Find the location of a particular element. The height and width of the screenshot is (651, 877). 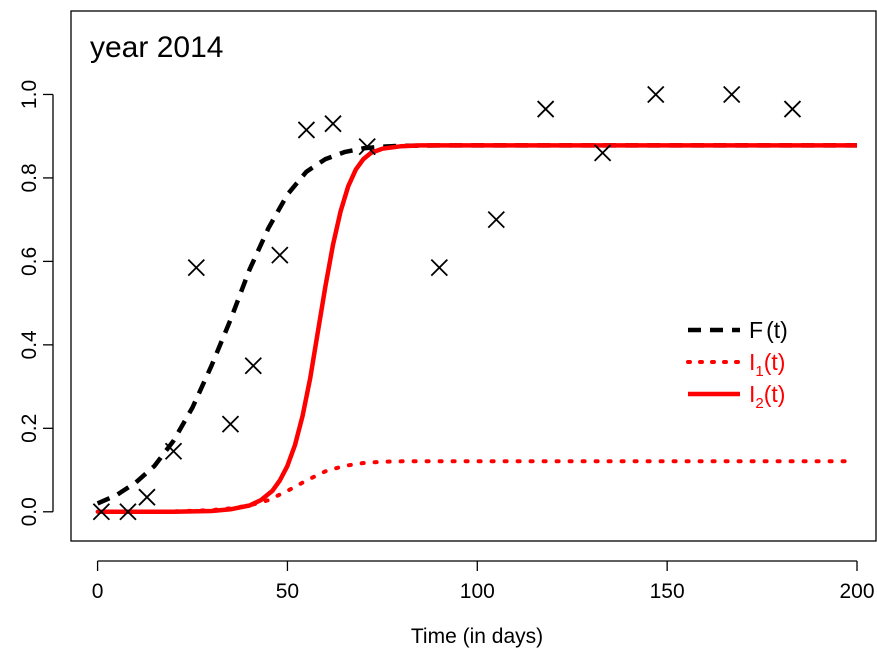

legend-label: I2(t) is located at coordinates (767, 396).